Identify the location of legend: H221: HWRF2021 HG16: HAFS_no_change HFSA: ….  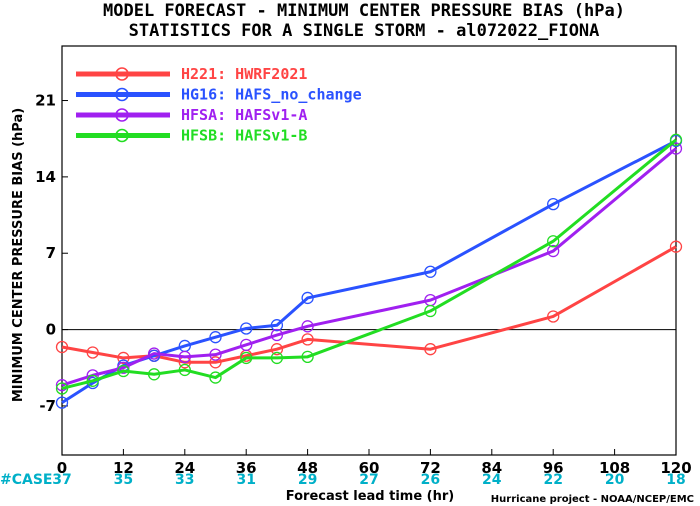
(219, 105).